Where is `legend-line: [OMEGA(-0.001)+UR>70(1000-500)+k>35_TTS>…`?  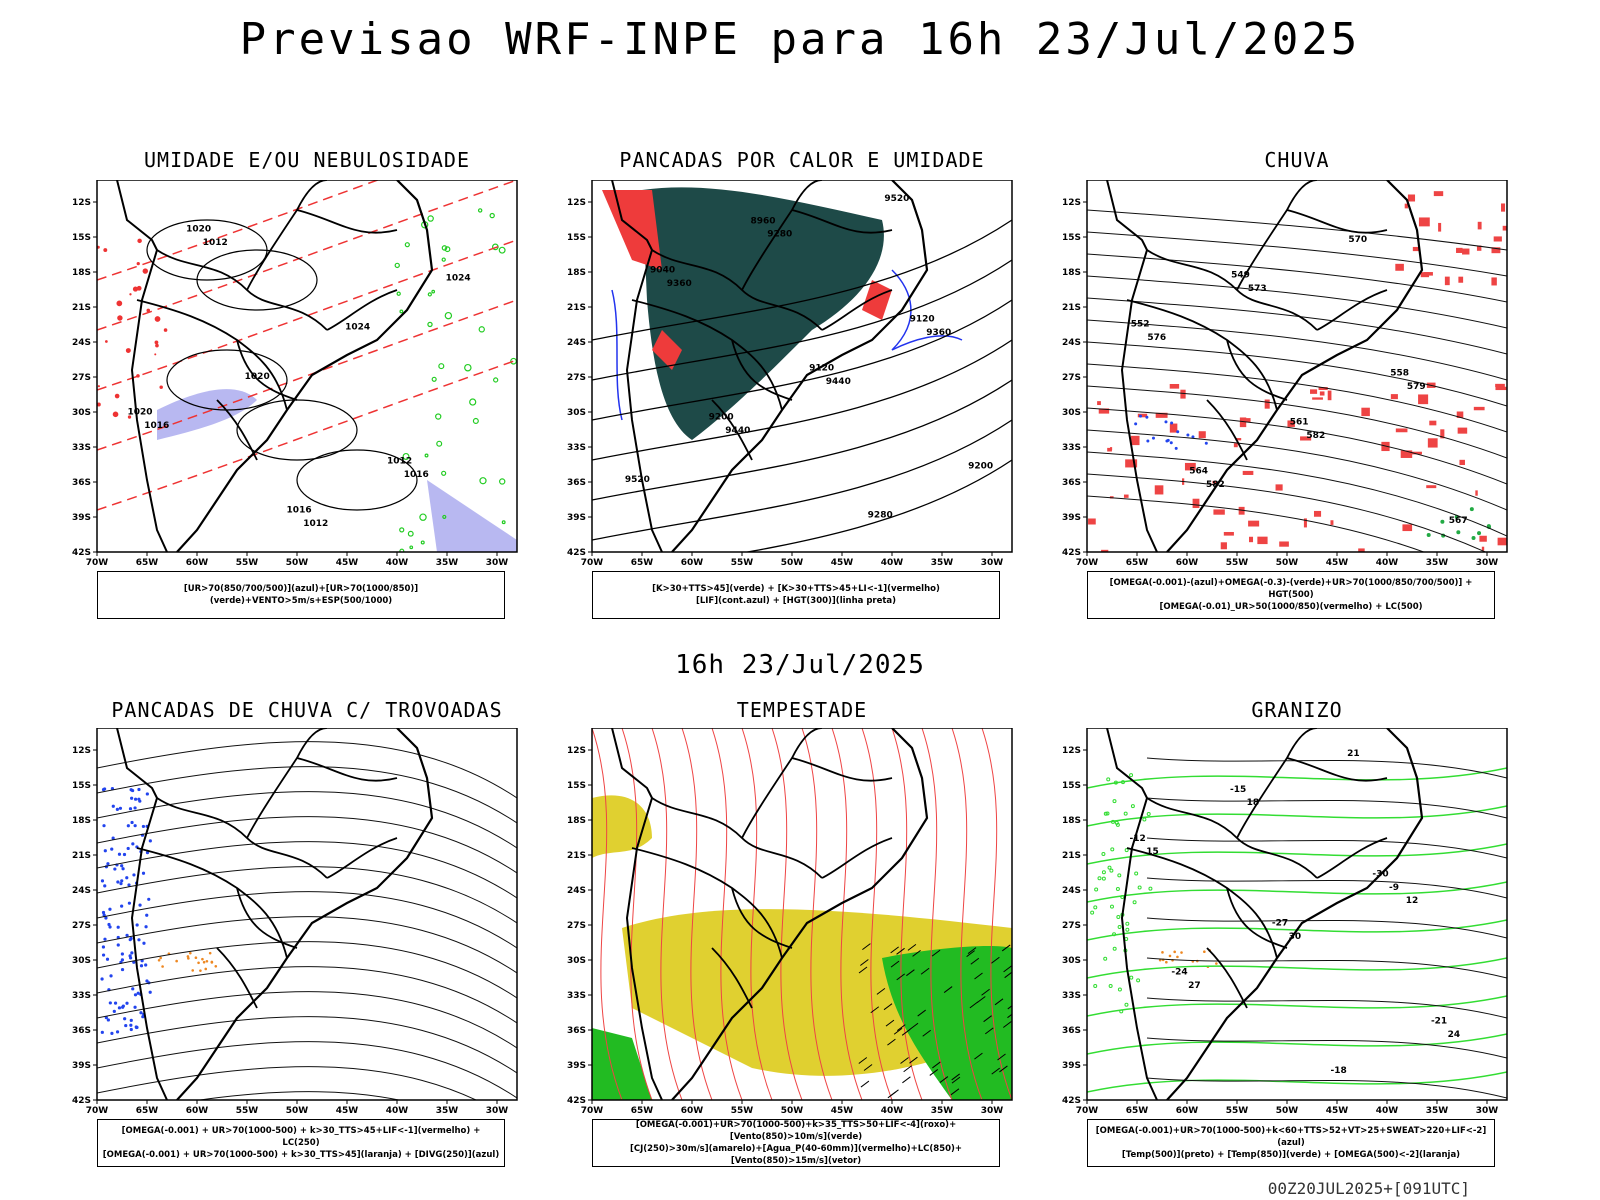
legend-line: [OMEGA(-0.001)+UR>70(1000-500)+k>35_TTS>… is located at coordinates (796, 1131).